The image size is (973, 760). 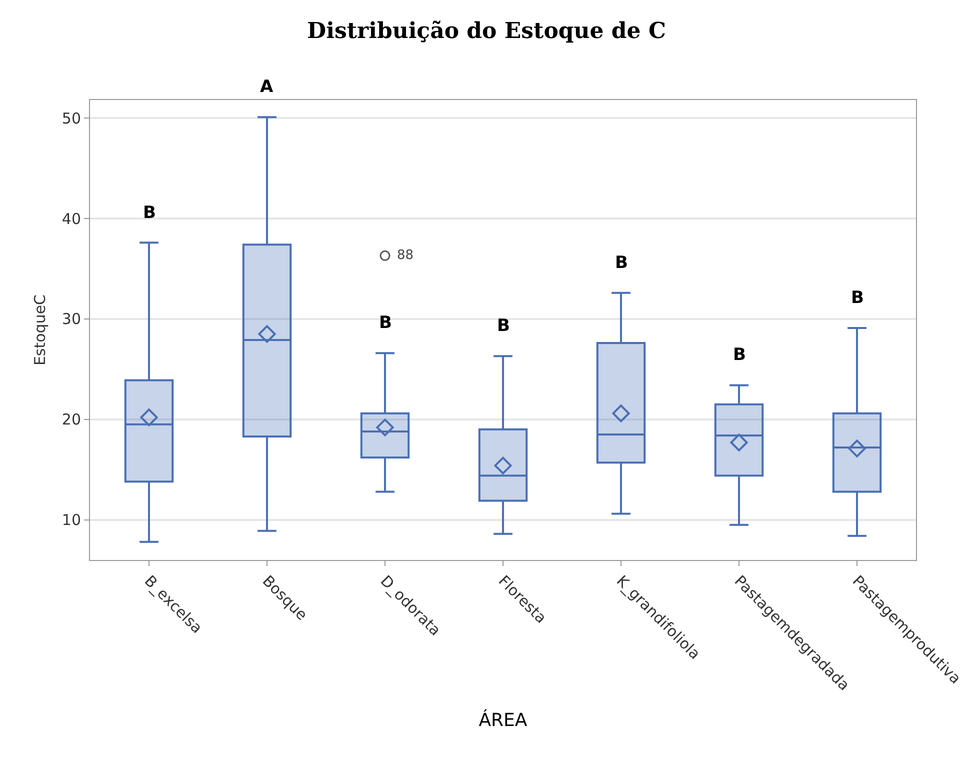 What do you see at coordinates (486, 31) in the screenshot?
I see `chart-title: Distribuição do Estoque de C` at bounding box center [486, 31].